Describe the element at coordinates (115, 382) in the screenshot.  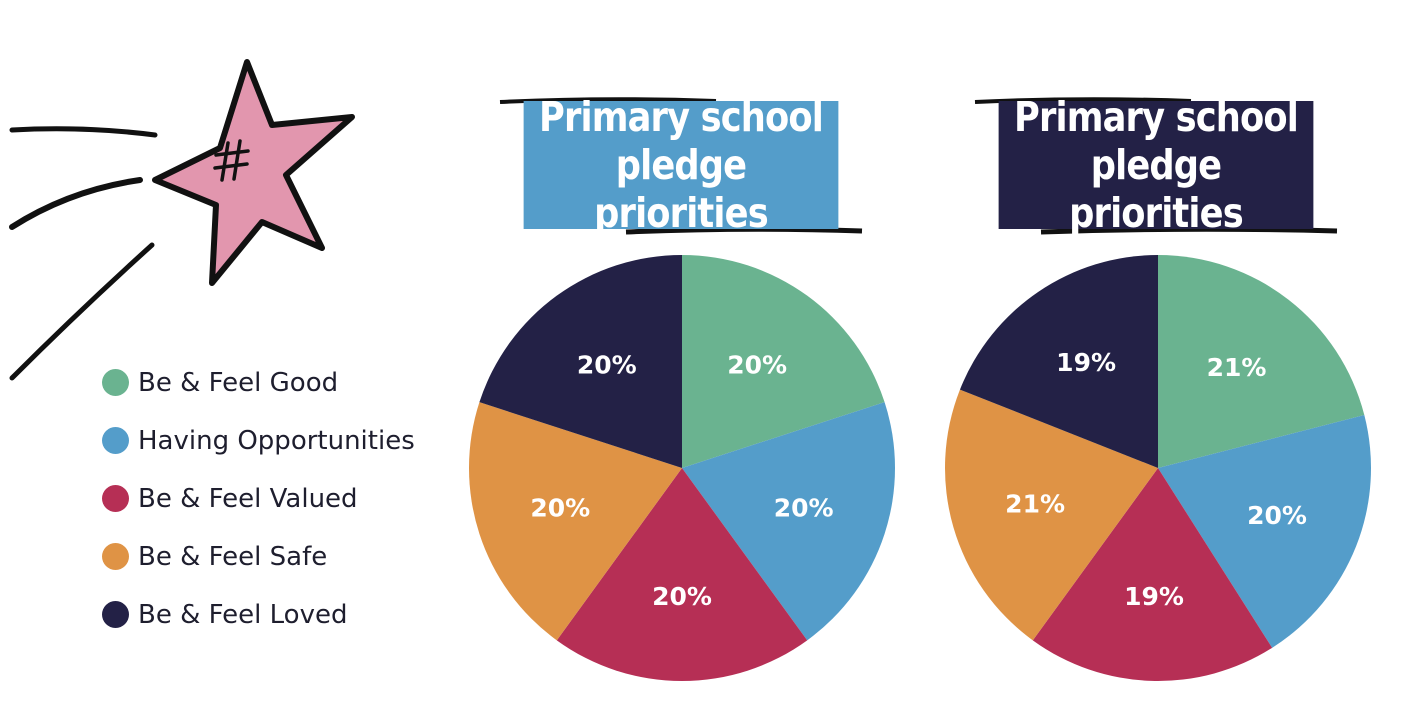
I see `legend-swatch-green` at that location.